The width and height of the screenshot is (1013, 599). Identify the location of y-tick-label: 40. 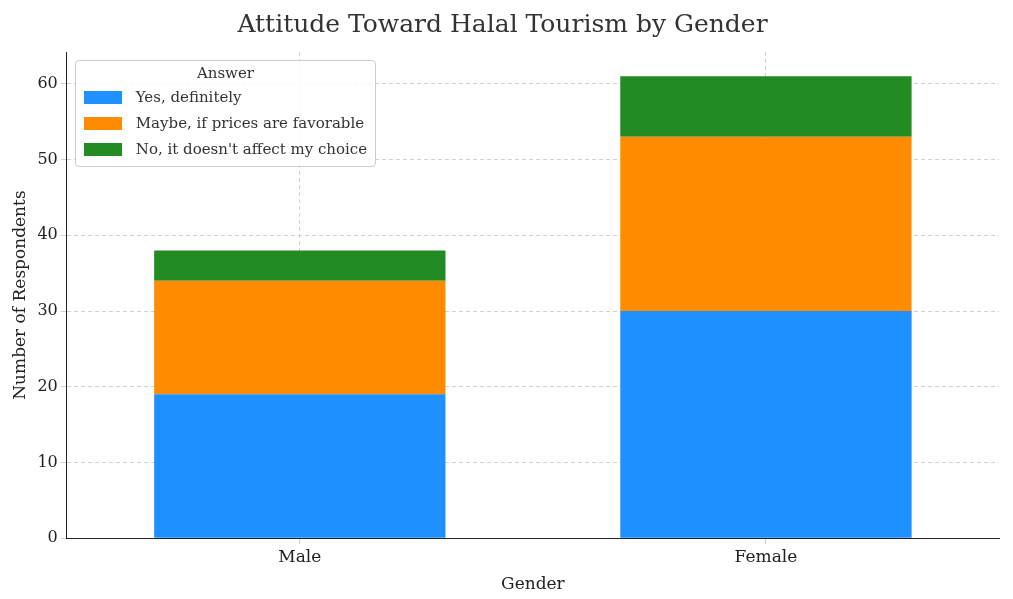
(47, 234).